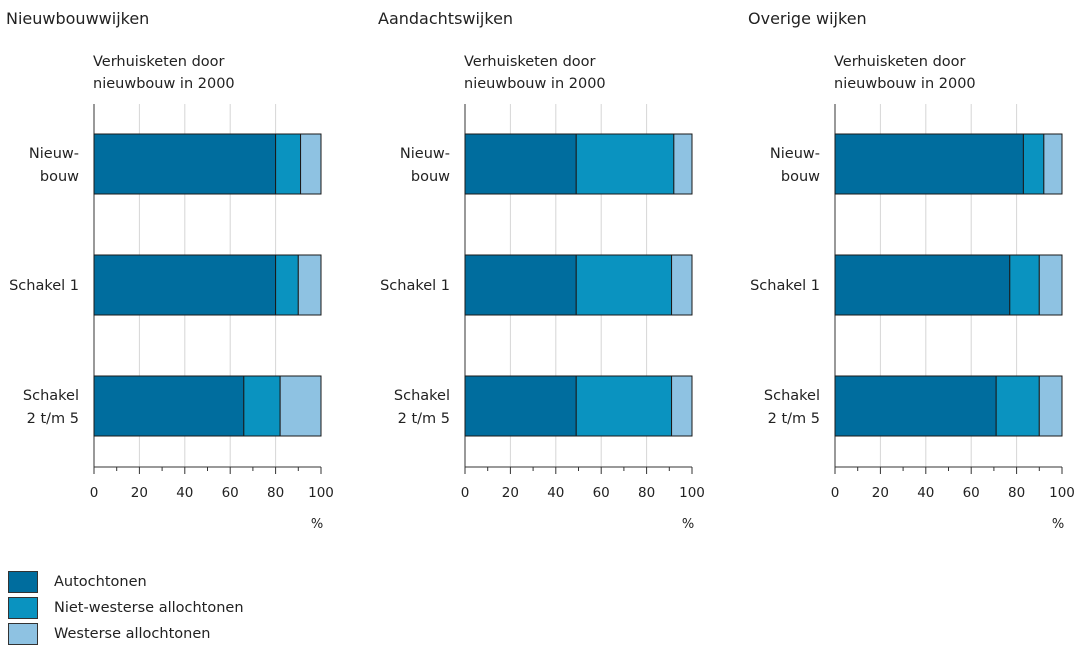  What do you see at coordinates (23, 582) in the screenshot?
I see `legend-swatch-autochtonen` at bounding box center [23, 582].